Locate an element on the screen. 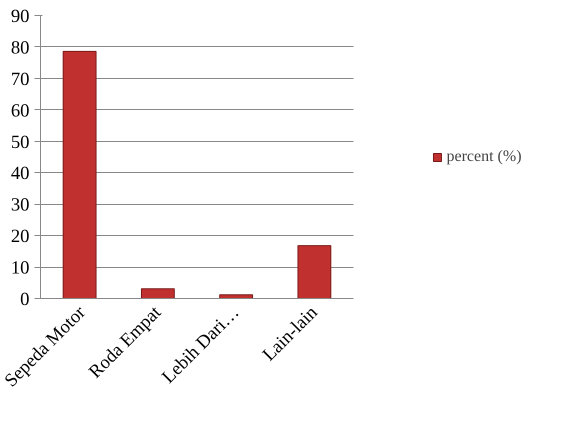 The width and height of the screenshot is (572, 446). y-tick-label: 80 is located at coordinates (20, 47).